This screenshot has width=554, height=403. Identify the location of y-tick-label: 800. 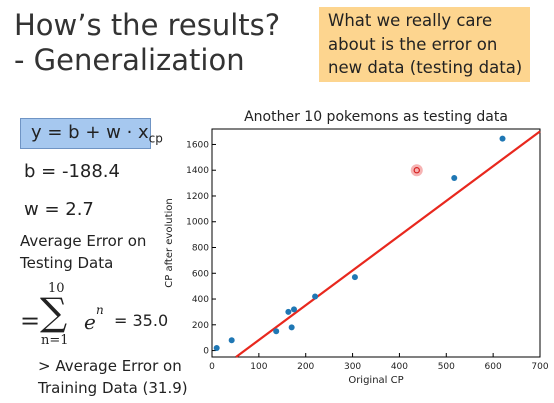
(200, 249).